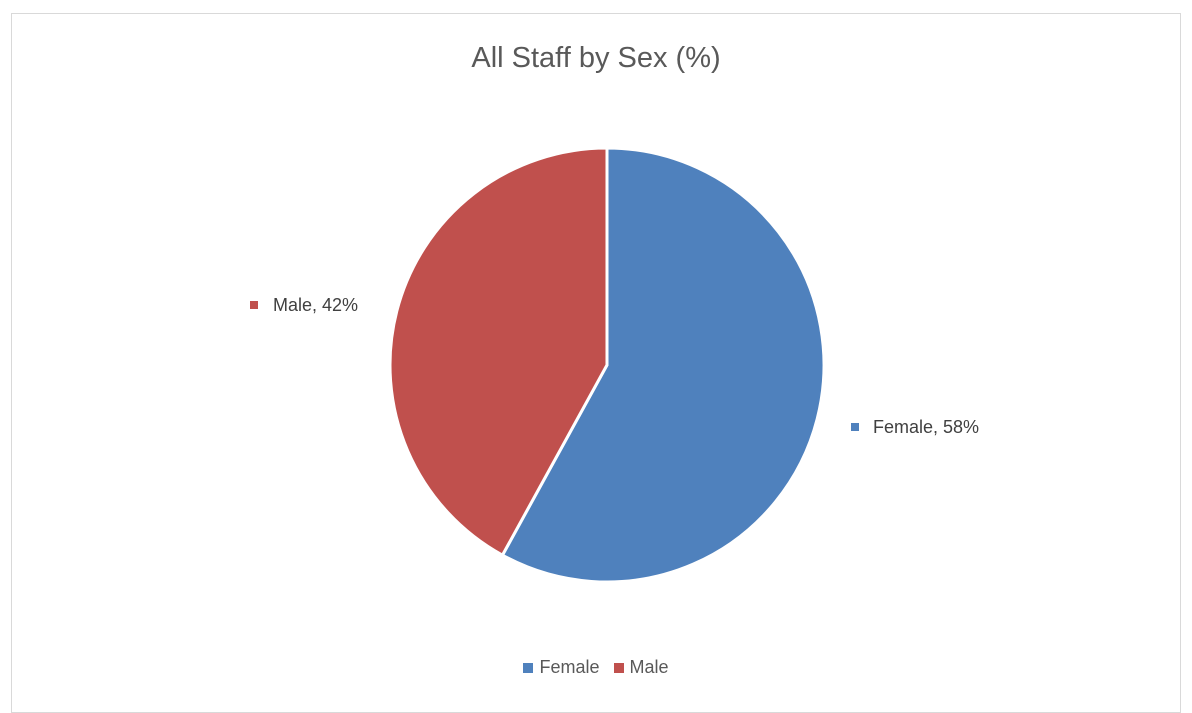  I want to click on legend-item-male: Male, so click(641, 667).